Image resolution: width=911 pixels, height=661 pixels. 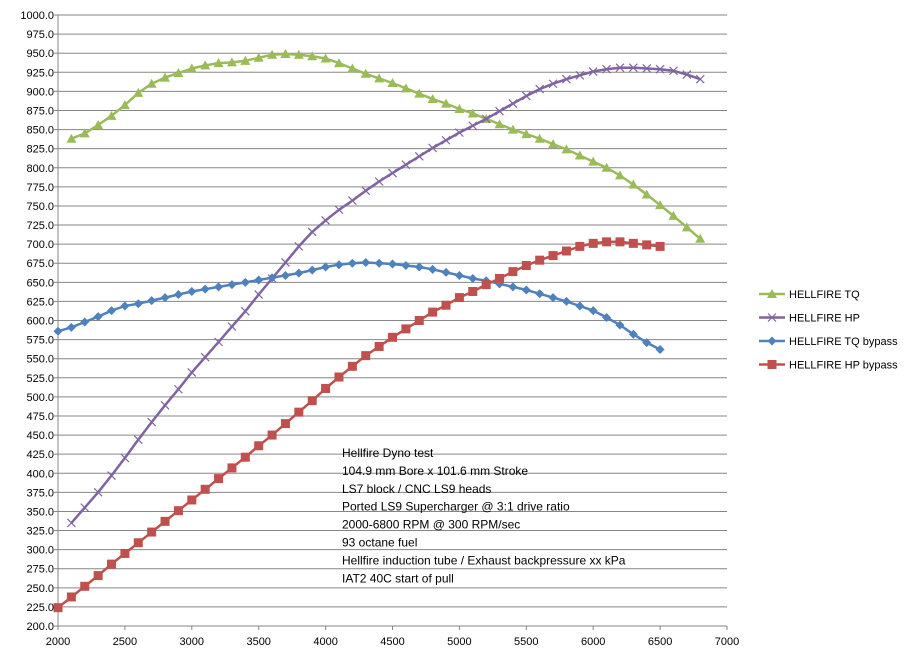 I want to click on x-tick-label: 3000, so click(x=192, y=642).